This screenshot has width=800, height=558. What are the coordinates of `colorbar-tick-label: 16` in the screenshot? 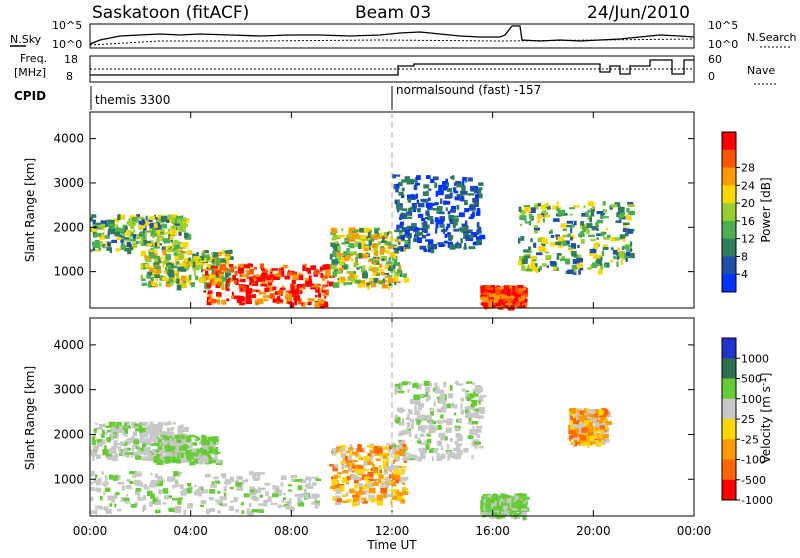 It's located at (748, 221).